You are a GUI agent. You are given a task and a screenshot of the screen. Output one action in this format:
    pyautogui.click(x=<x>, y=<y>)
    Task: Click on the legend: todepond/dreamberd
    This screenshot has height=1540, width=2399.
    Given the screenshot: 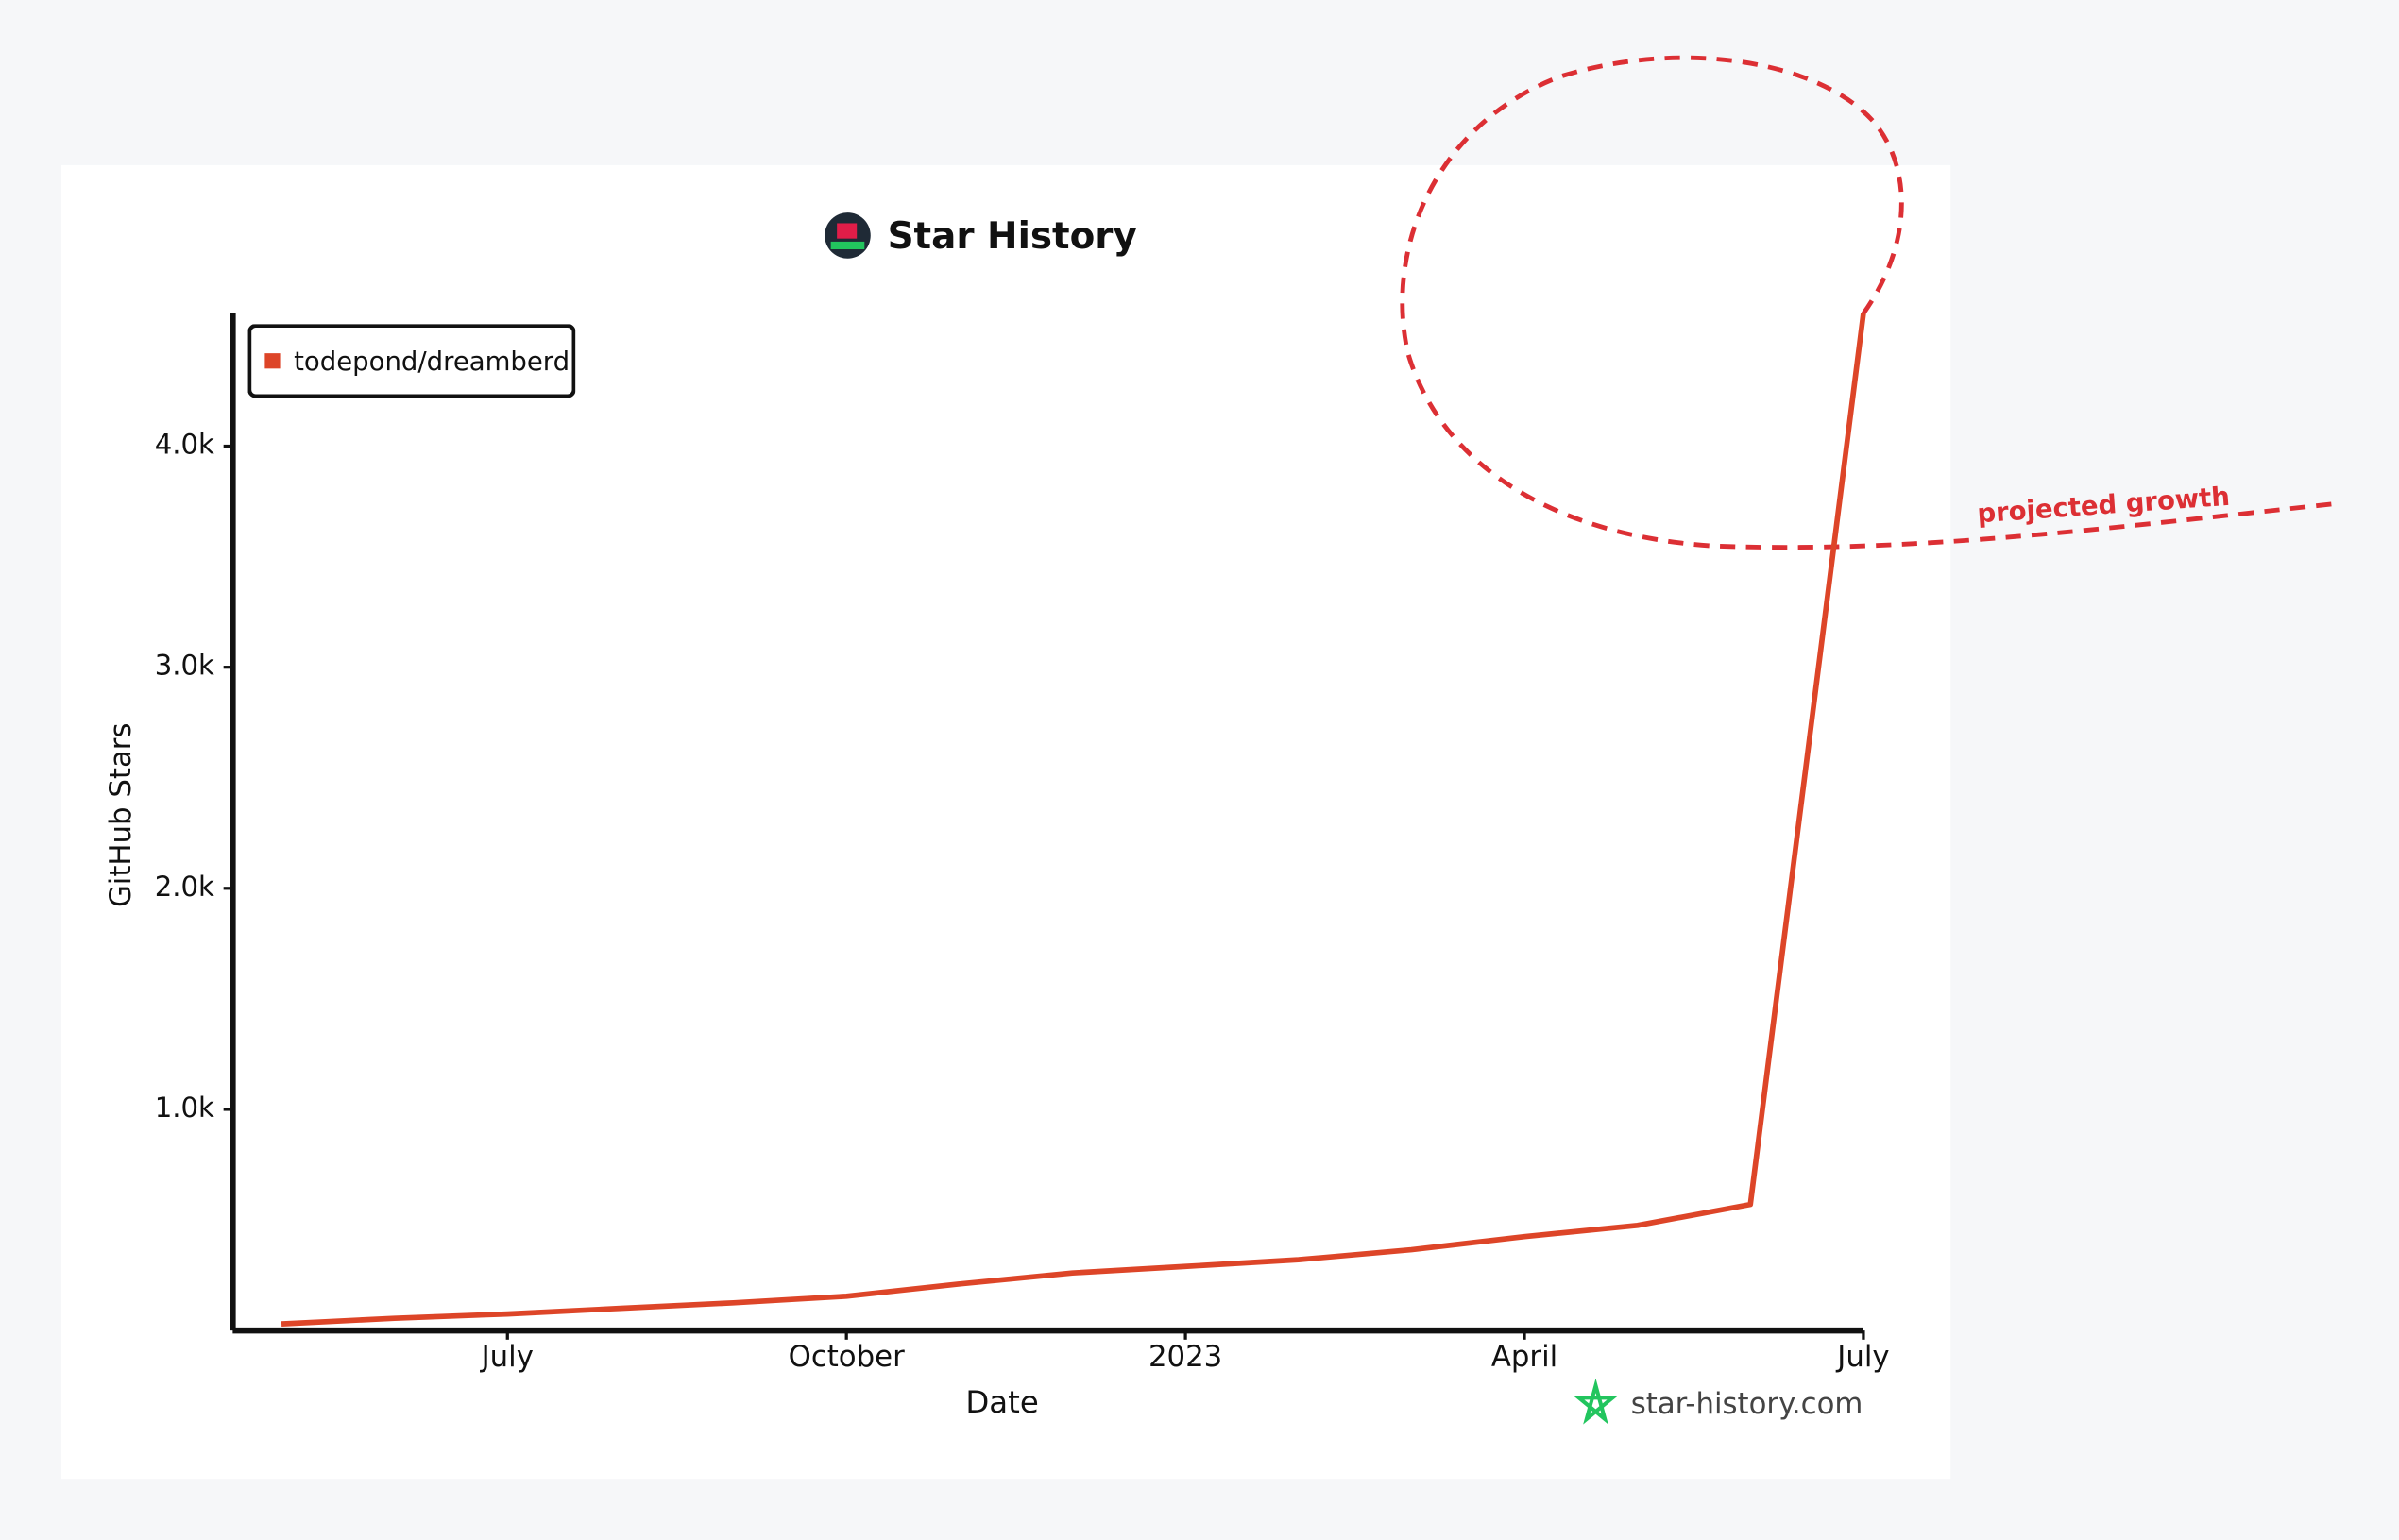 What is the action you would take?
    pyautogui.click(x=411, y=361)
    